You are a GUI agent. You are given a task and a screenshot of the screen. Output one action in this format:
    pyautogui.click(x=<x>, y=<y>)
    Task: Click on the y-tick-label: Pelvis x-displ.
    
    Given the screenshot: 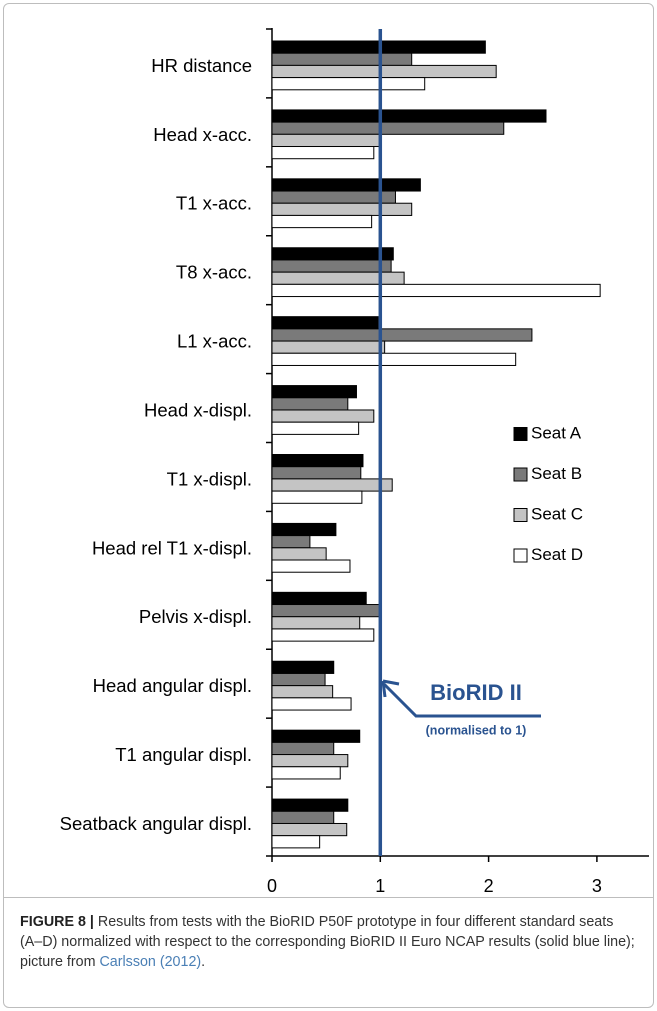 What is the action you would take?
    pyautogui.click(x=195, y=616)
    